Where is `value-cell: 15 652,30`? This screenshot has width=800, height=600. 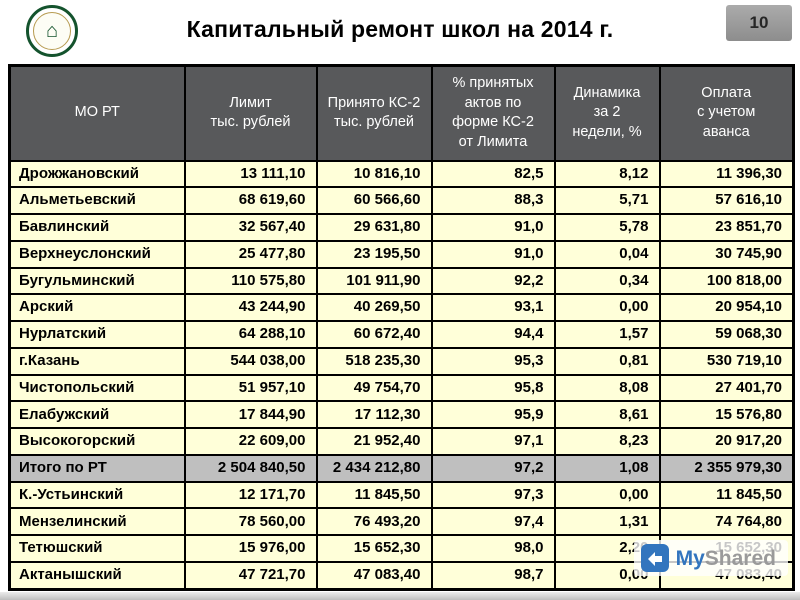 value-cell: 15 652,30 is located at coordinates (374, 548).